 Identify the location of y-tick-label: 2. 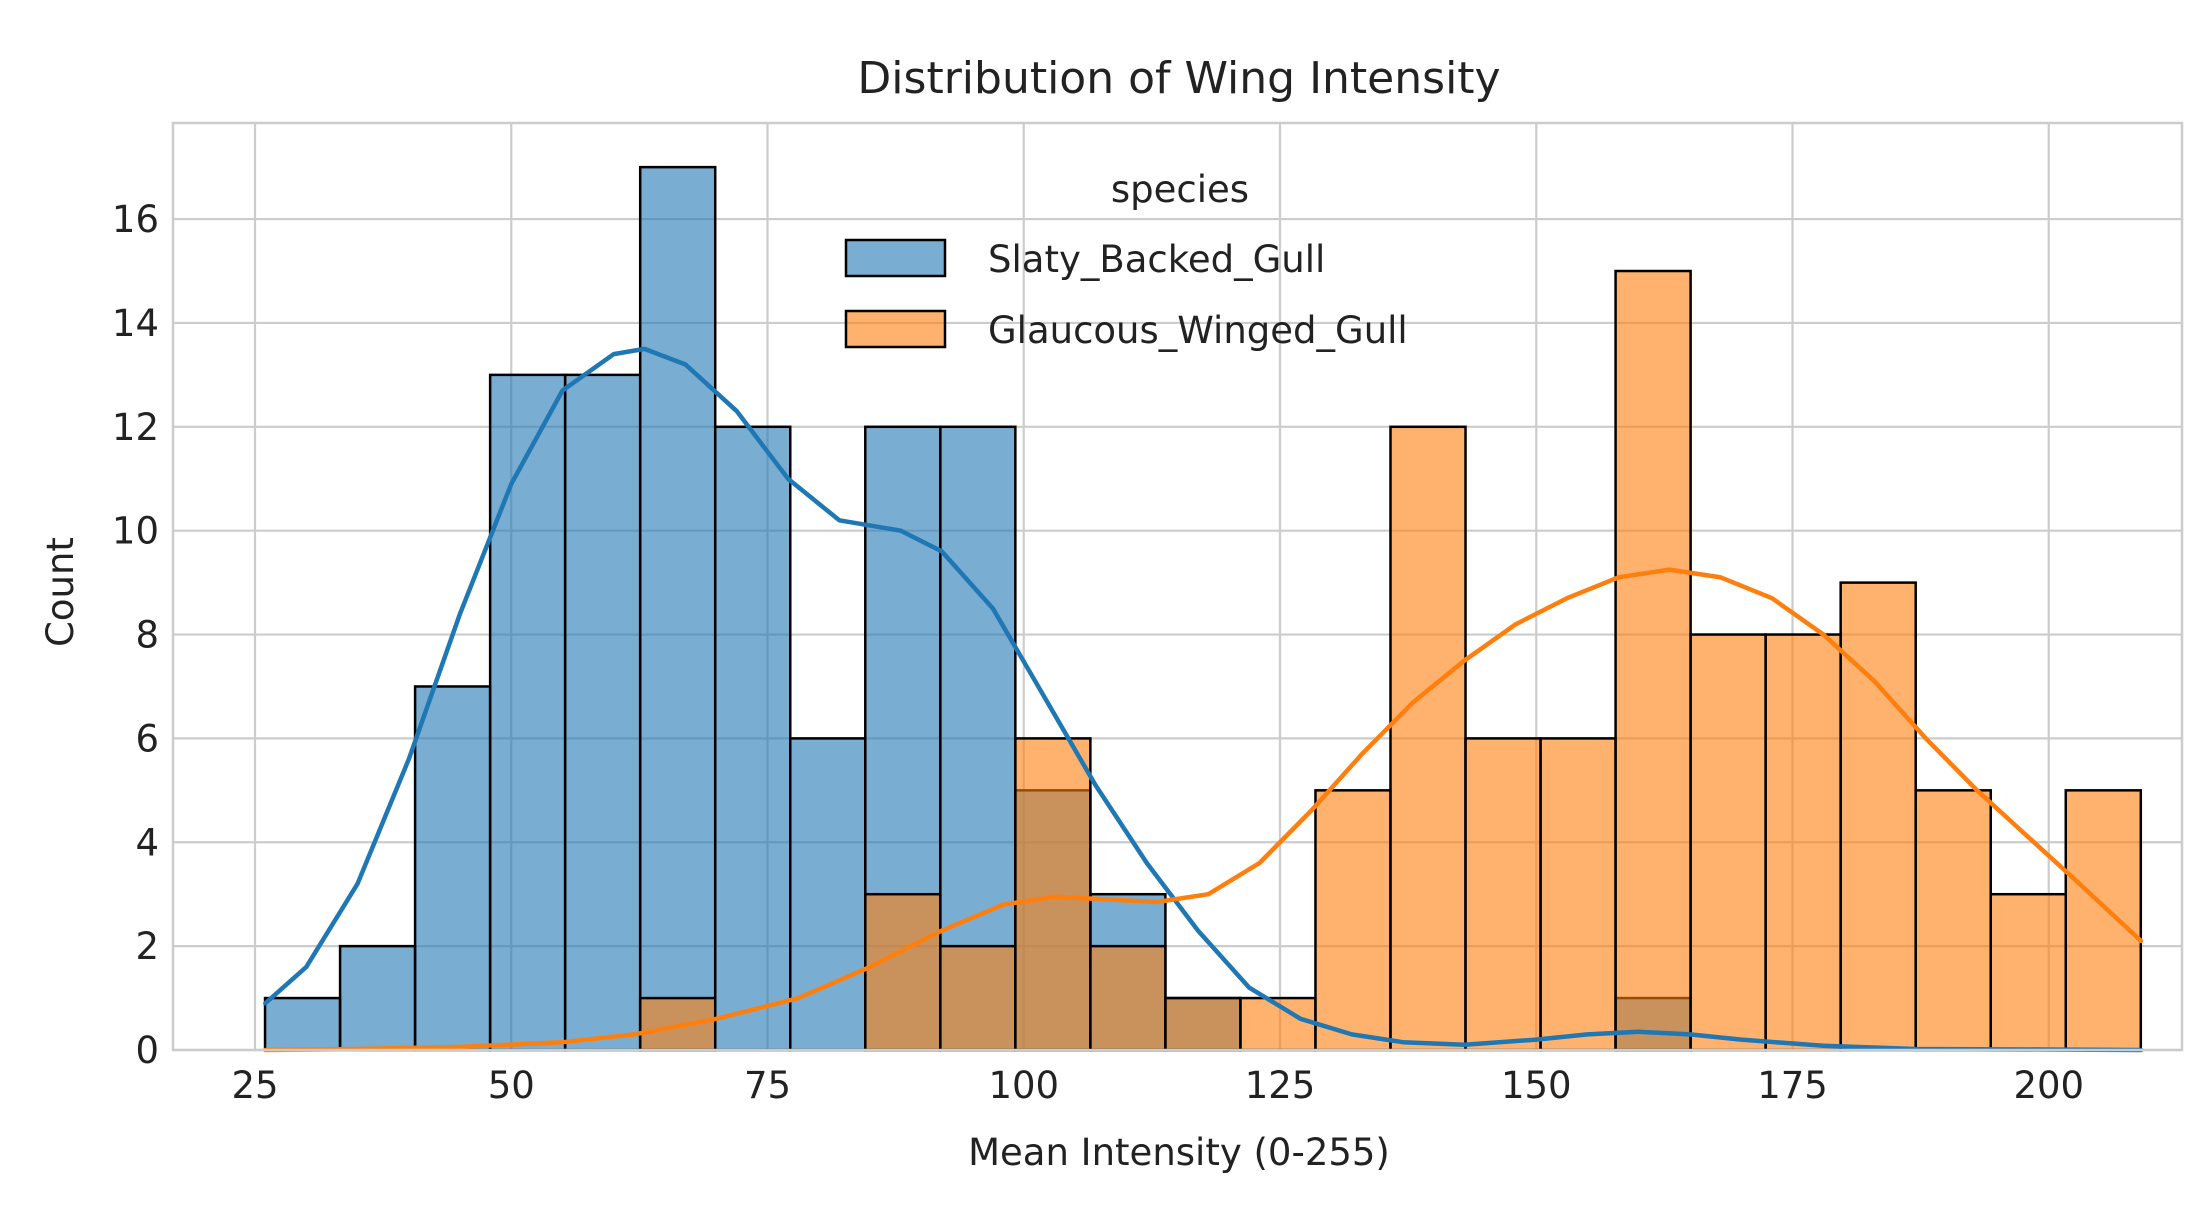
(147, 946).